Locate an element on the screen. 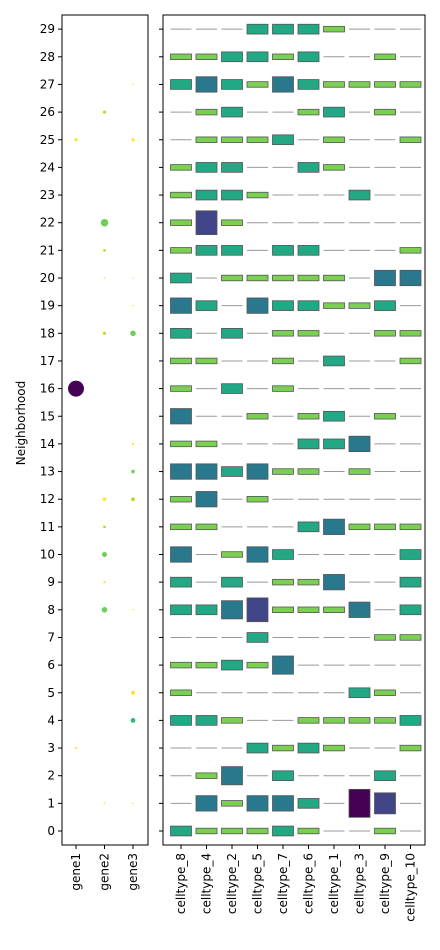 Image resolution: width=440 pixels, height=950 pixels. y-tick-label: 29 is located at coordinates (47, 29).